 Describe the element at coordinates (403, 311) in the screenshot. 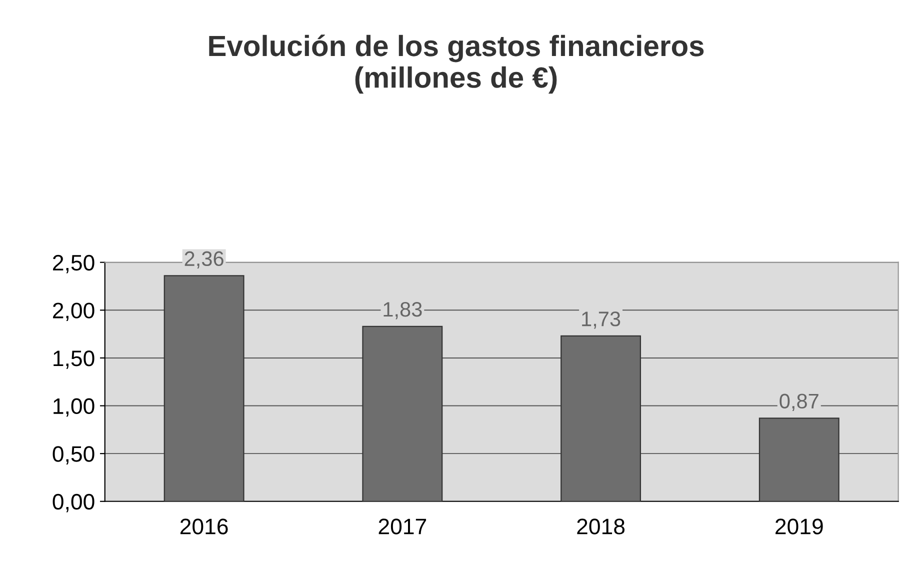

I see `data-label: 1,83` at that location.